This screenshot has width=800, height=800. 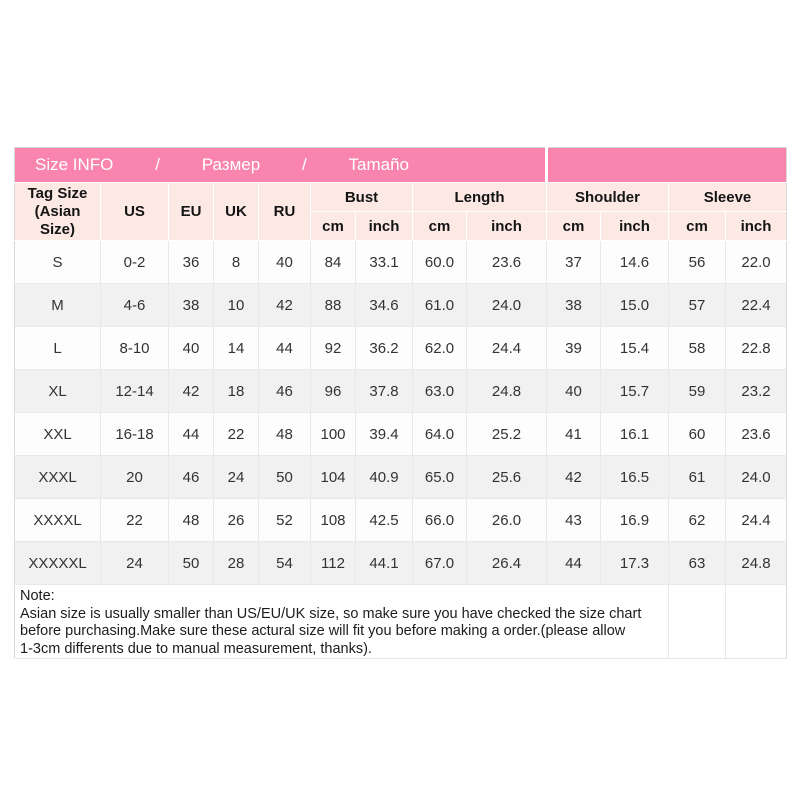 What do you see at coordinates (236, 211) in the screenshot?
I see `col-header-uk: UK` at bounding box center [236, 211].